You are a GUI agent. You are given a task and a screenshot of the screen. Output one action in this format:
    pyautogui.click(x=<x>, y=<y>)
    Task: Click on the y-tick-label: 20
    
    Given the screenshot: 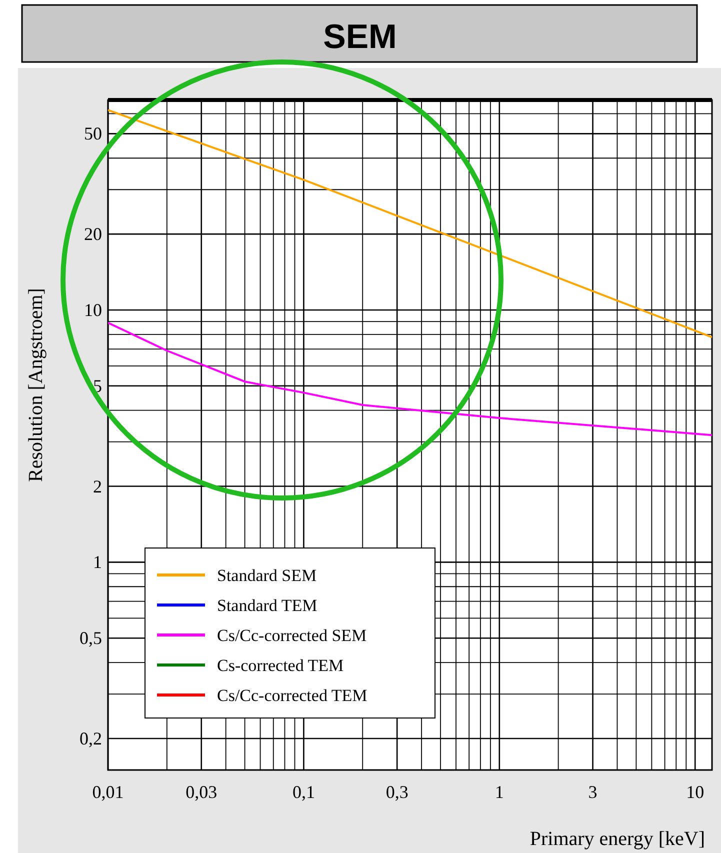 What is the action you would take?
    pyautogui.click(x=93, y=234)
    